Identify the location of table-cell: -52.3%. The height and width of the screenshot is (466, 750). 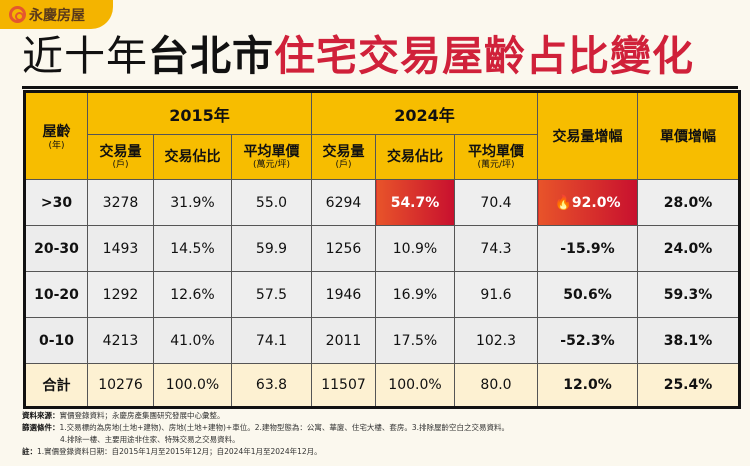
(587, 340).